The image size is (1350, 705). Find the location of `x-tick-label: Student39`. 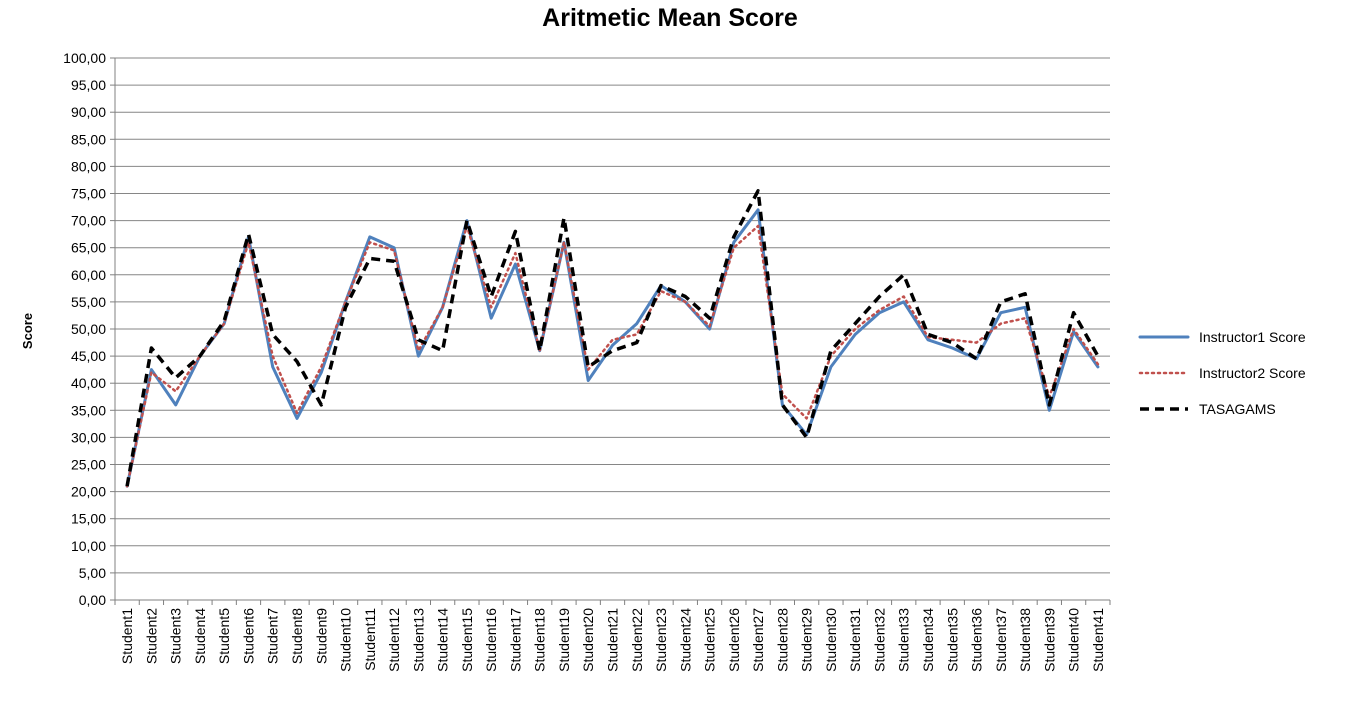

x-tick-label: Student39 is located at coordinates (1049, 640).